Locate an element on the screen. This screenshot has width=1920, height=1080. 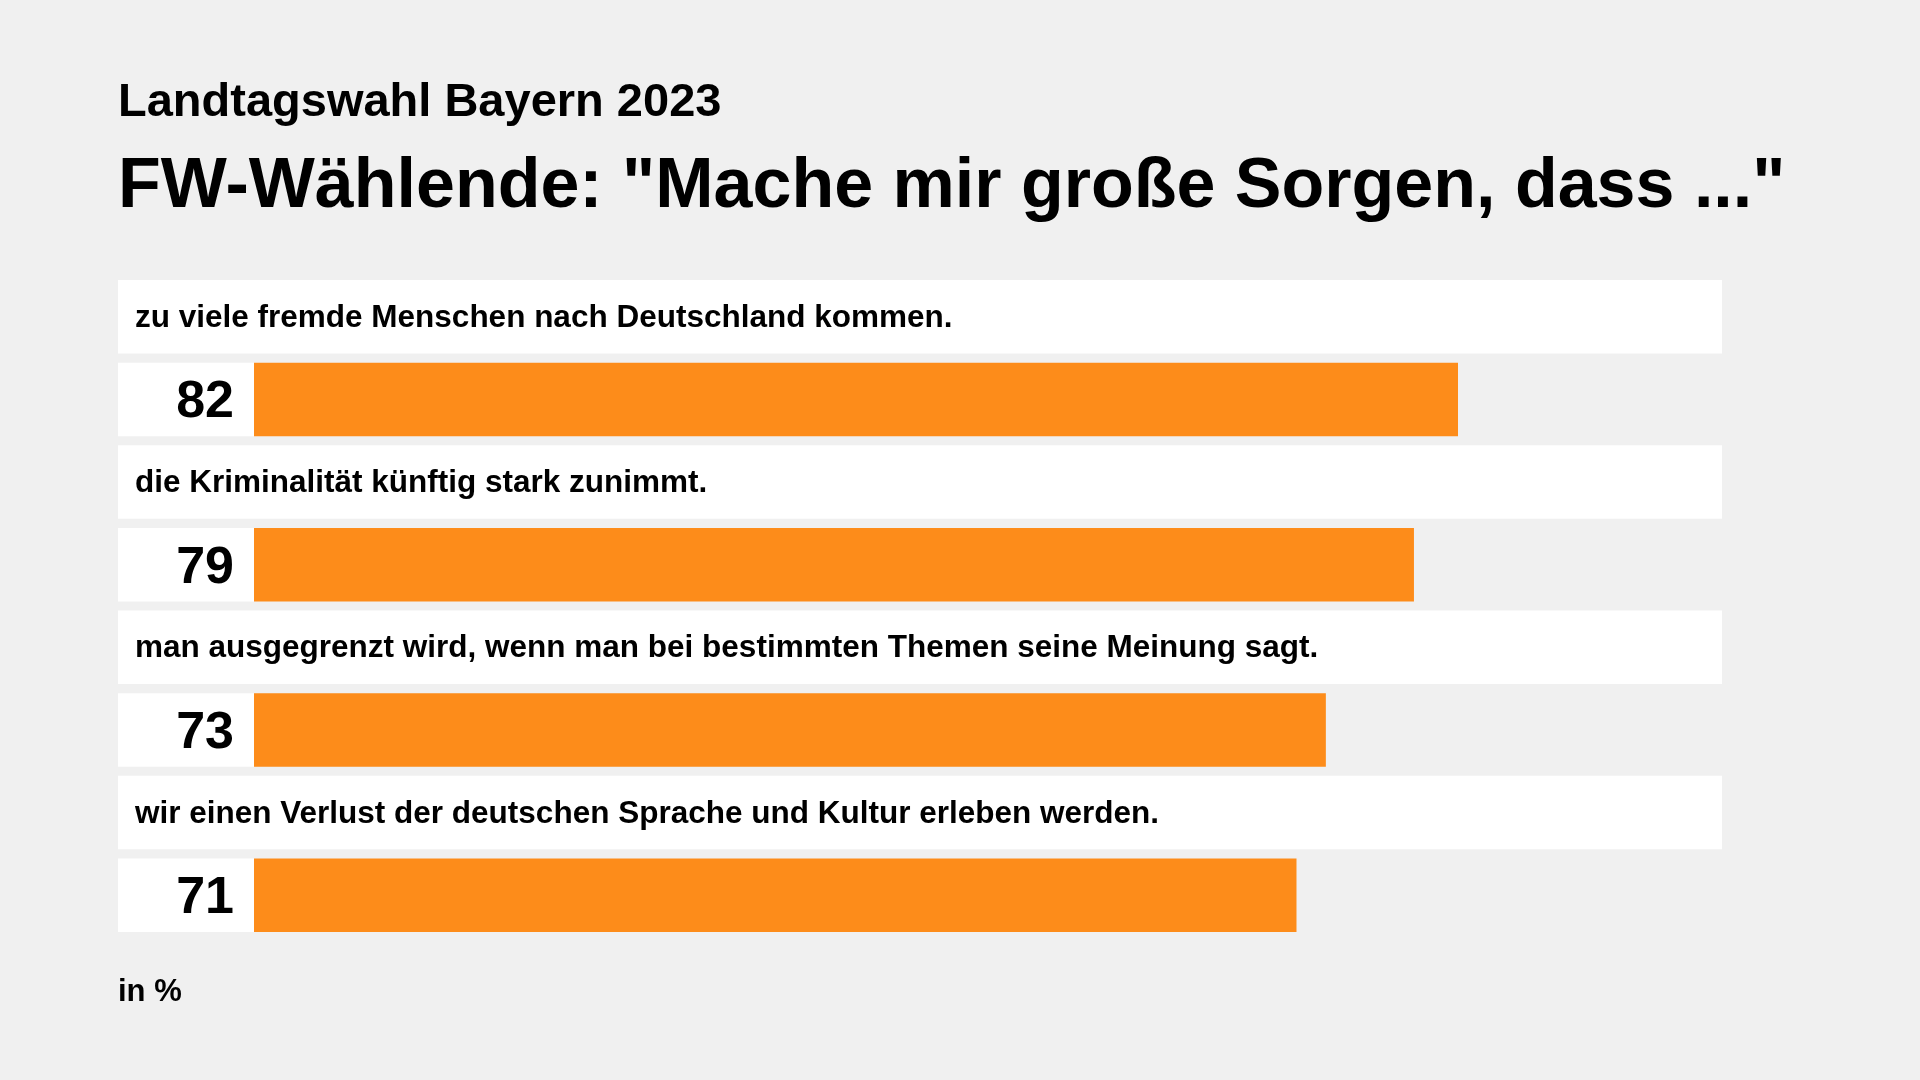
text: in % is located at coordinates (150, 990).